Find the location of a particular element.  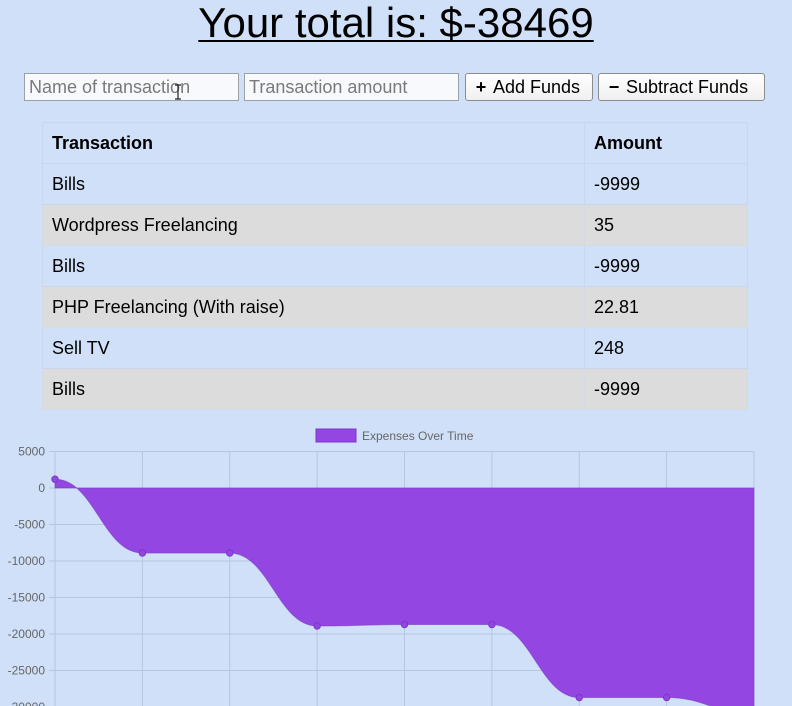

y-tick-label: -20000 is located at coordinates (27, 634).